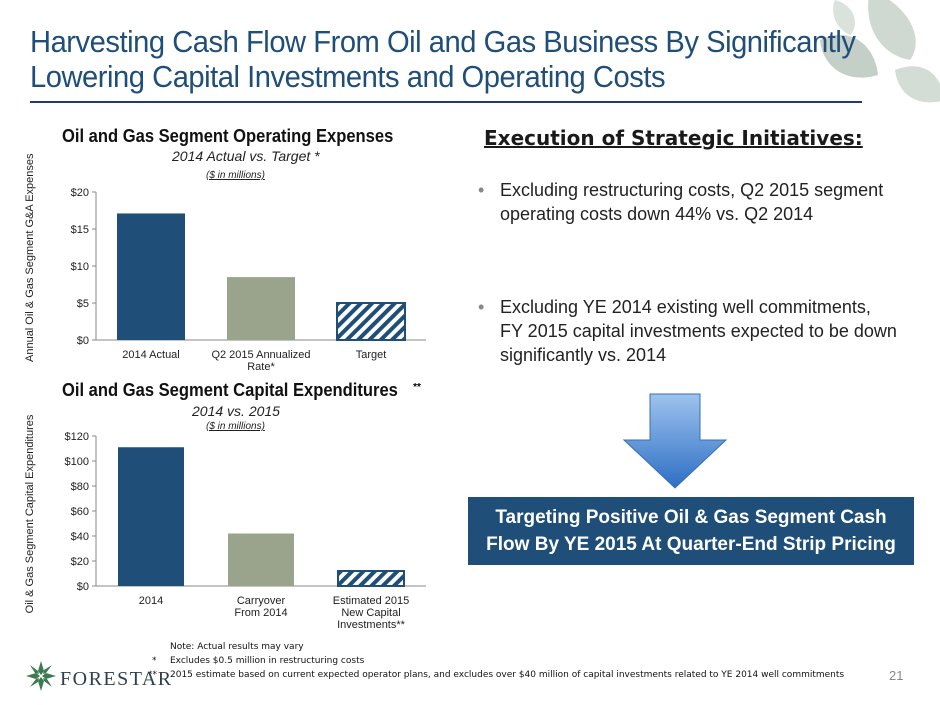 Image resolution: width=940 pixels, height=705 pixels. What do you see at coordinates (446, 102) in the screenshot?
I see `title-divider` at bounding box center [446, 102].